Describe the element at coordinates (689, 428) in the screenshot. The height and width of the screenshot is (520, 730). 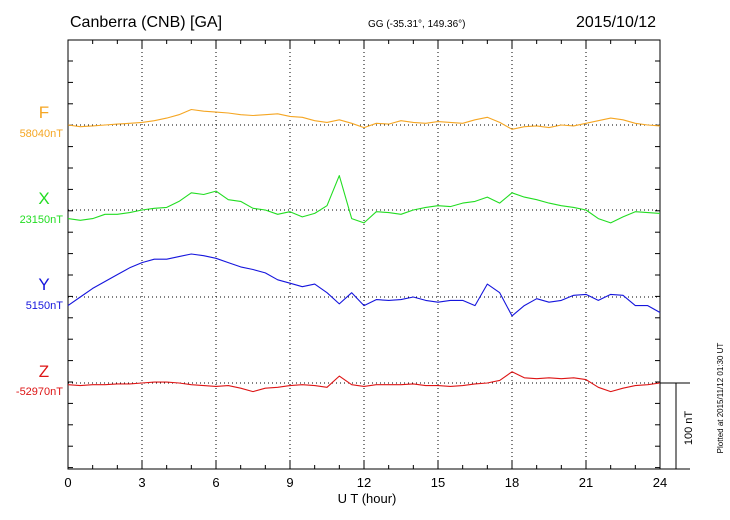
I see `scale-bar-label: 100 nT` at that location.